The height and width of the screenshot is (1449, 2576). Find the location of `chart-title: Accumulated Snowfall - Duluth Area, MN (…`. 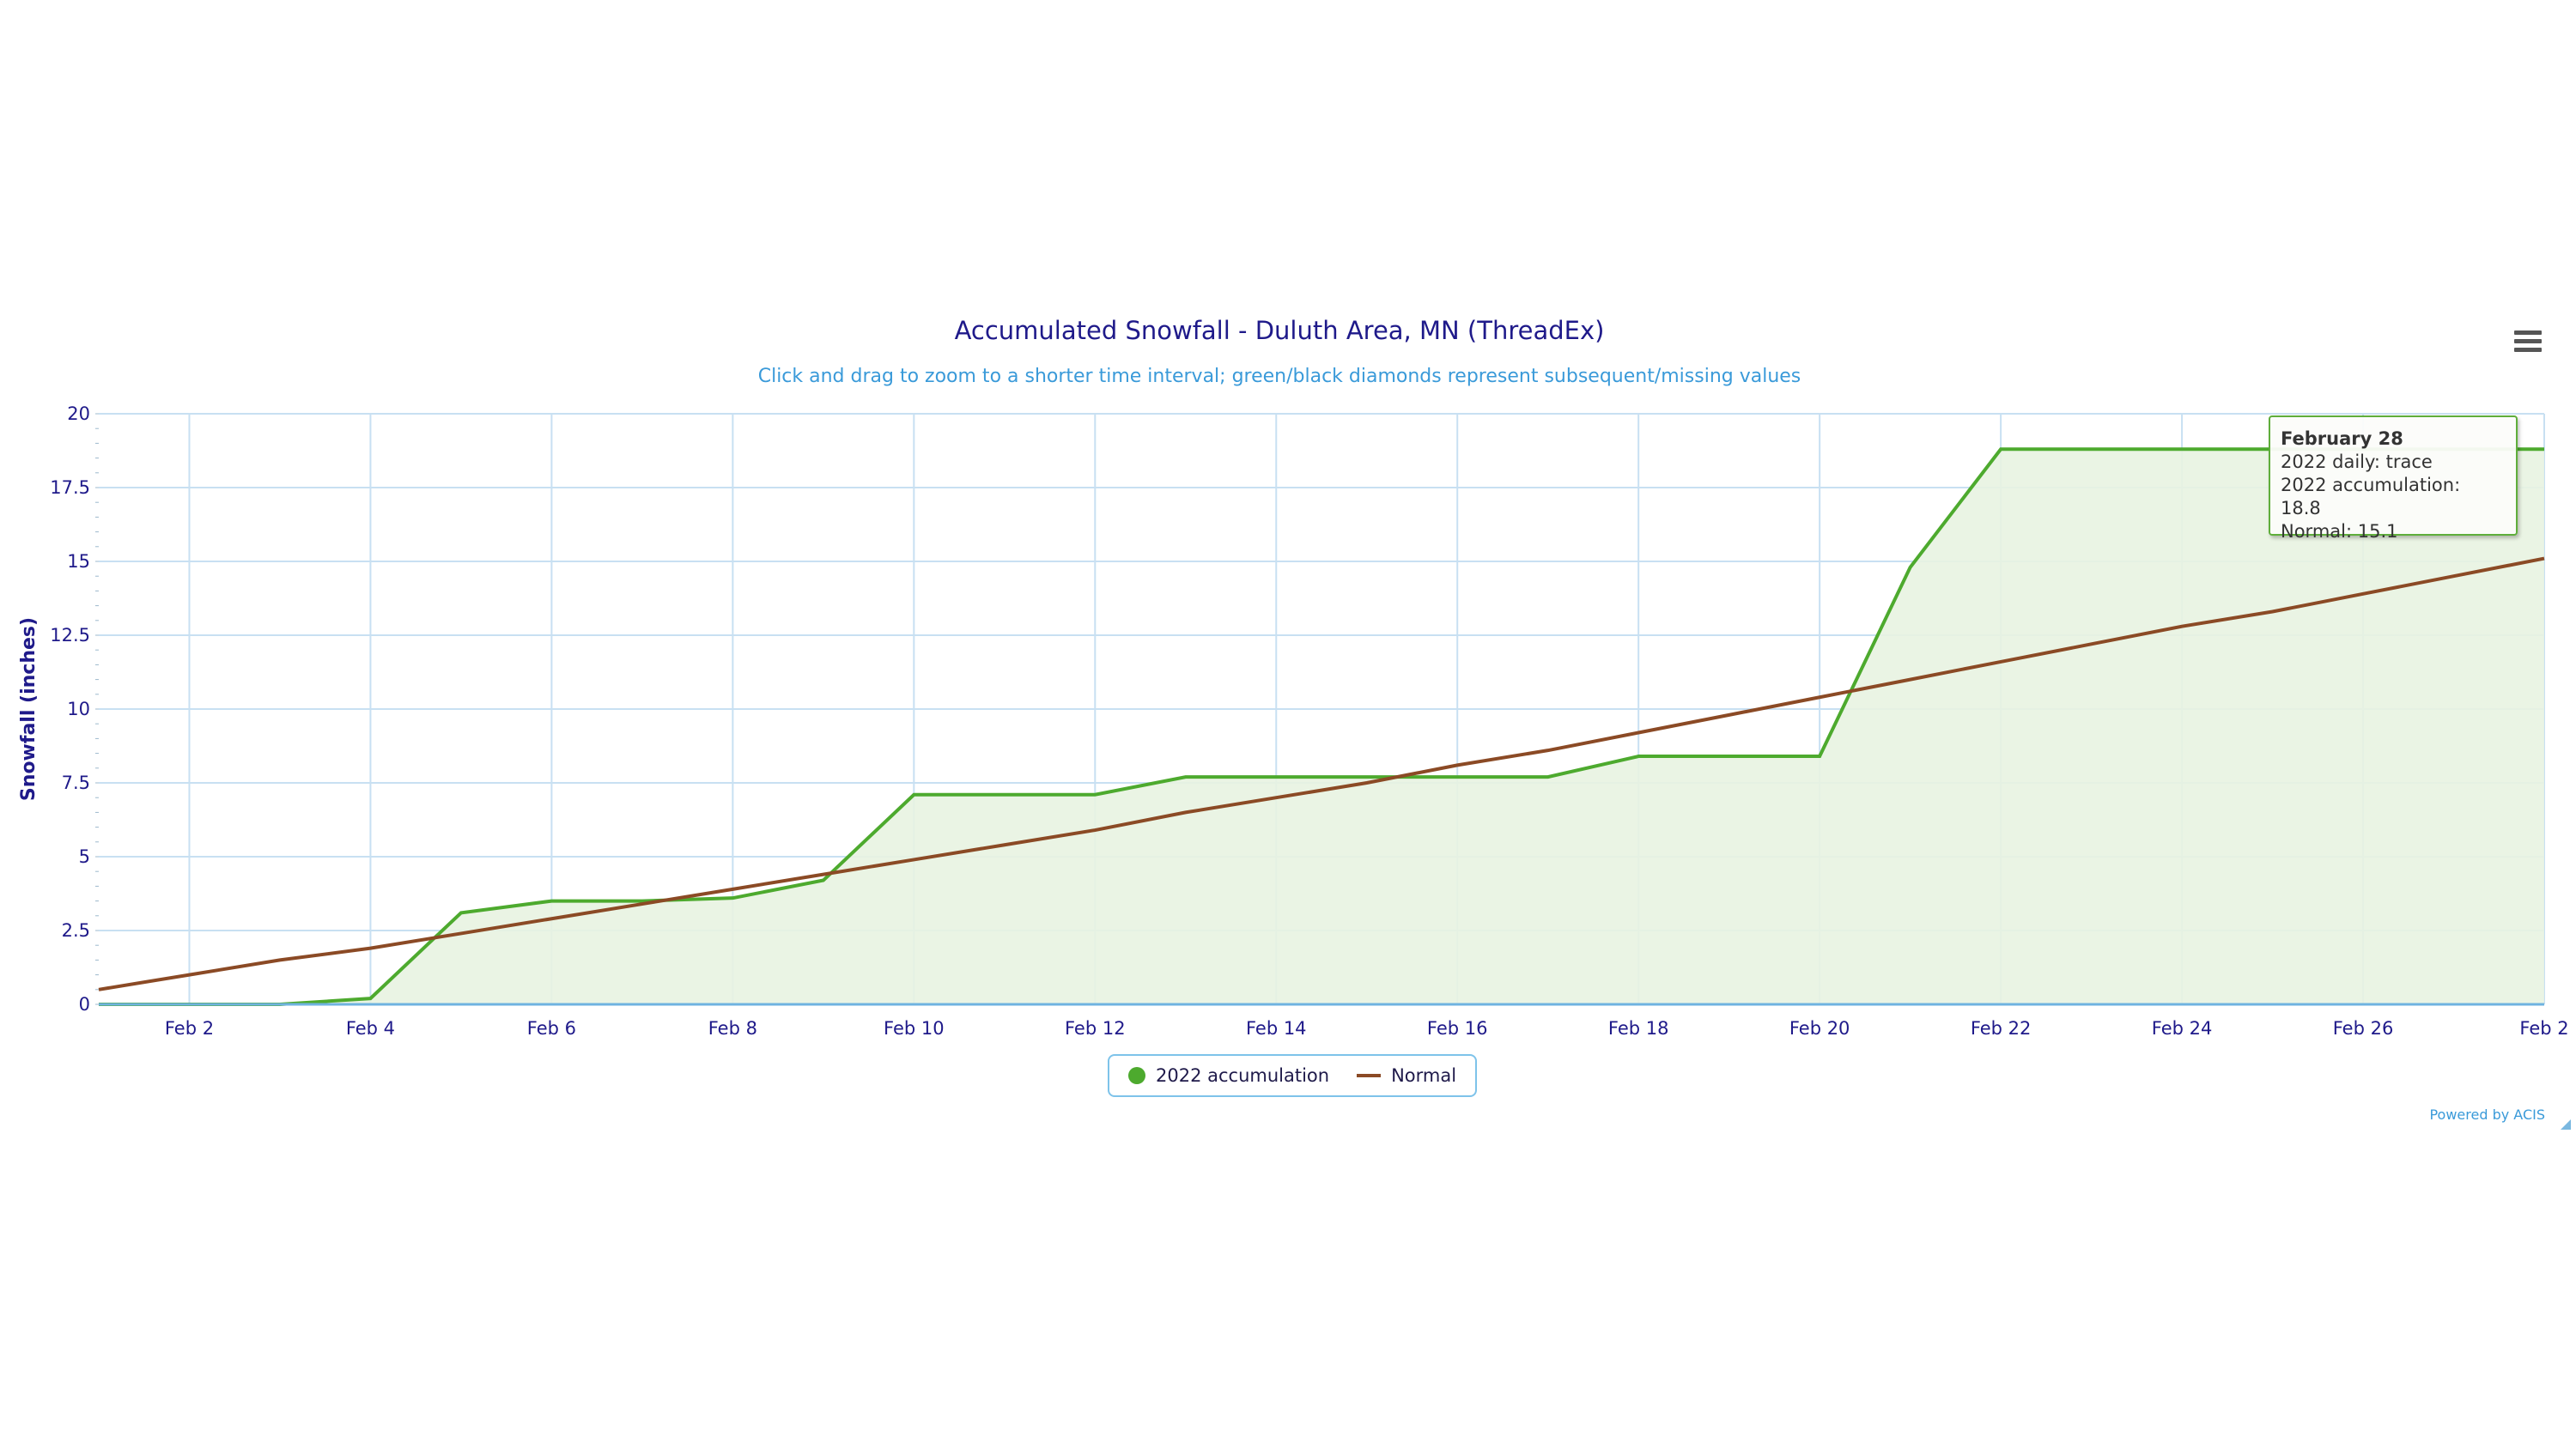

chart-title: Accumulated Snowfall - Duluth Area, MN (… is located at coordinates (1279, 330).